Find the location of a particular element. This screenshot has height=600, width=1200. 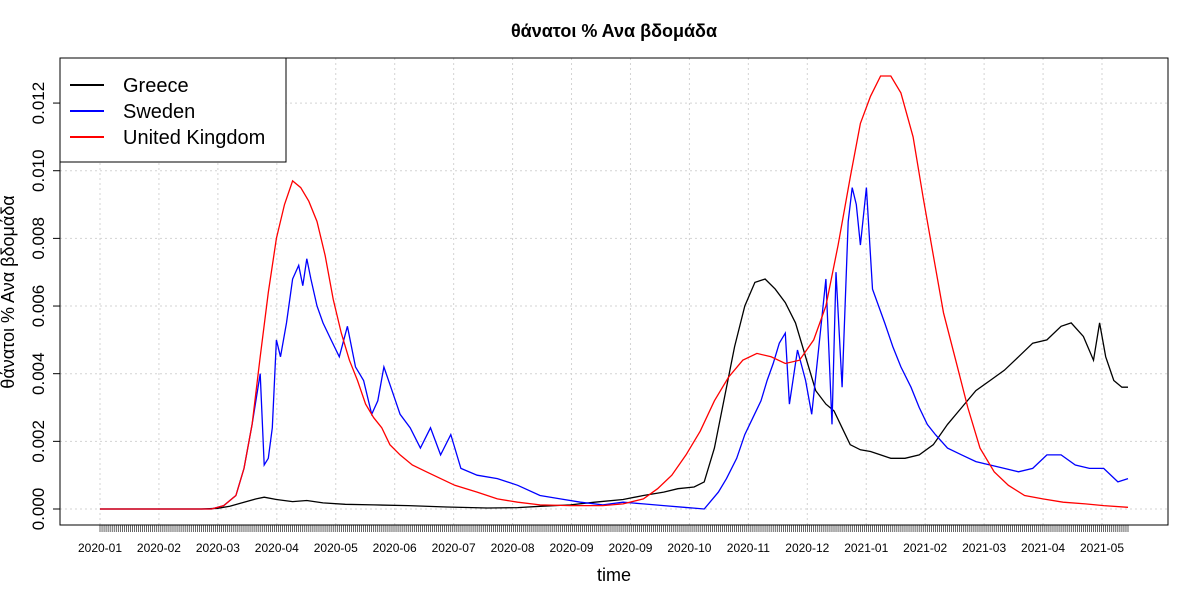

x-tick-label: 2020-08 is located at coordinates (513, 548).